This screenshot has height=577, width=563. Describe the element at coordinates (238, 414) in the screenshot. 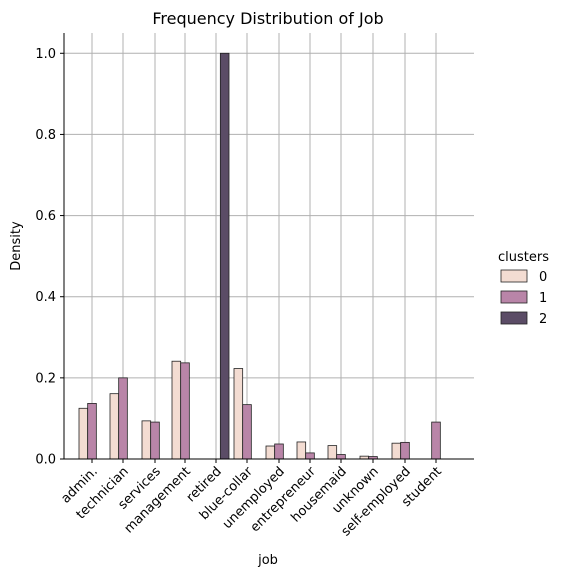

I see `bar-cluster-0-blue-collar` at that location.